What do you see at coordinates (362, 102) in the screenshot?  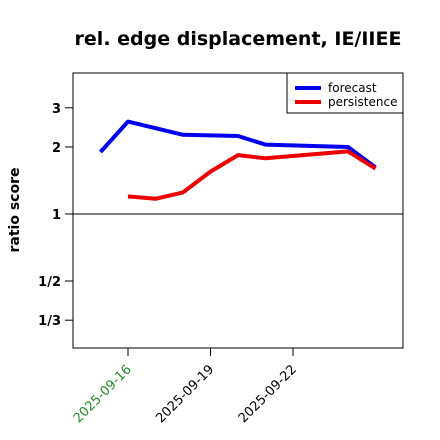 I see `legend-label-persistence: persistence` at bounding box center [362, 102].